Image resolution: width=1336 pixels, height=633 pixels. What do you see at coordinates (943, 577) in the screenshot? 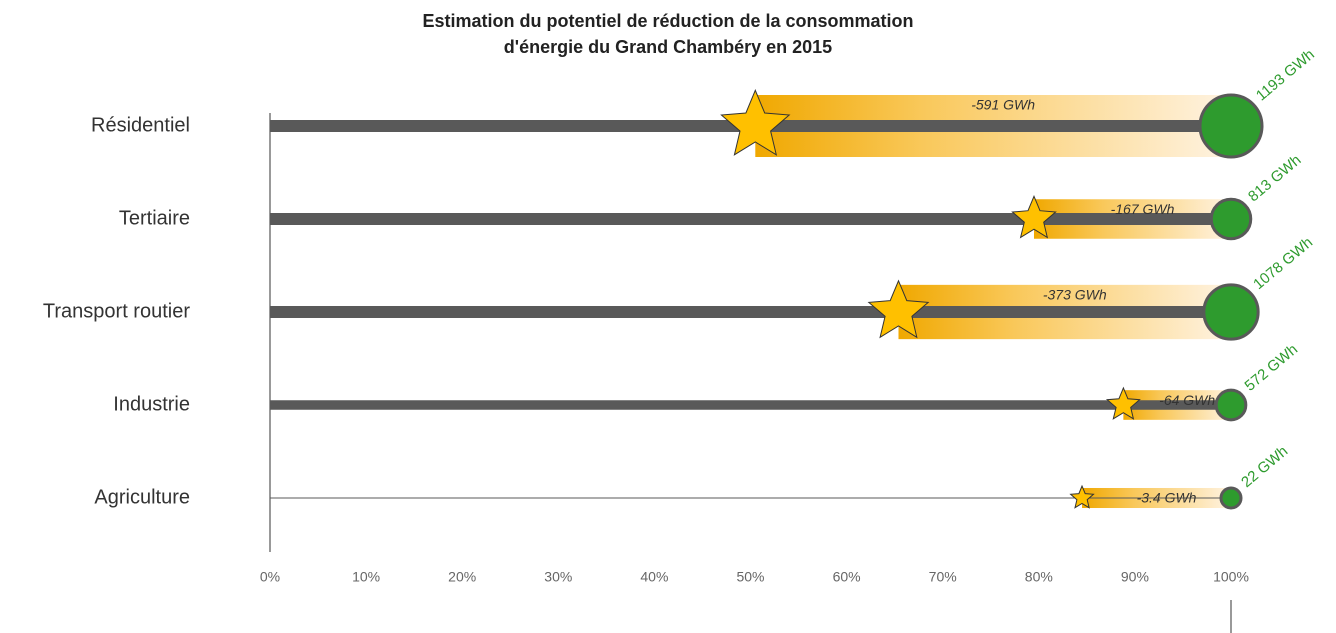
I see `x-tick-label: 70%` at bounding box center [943, 577].